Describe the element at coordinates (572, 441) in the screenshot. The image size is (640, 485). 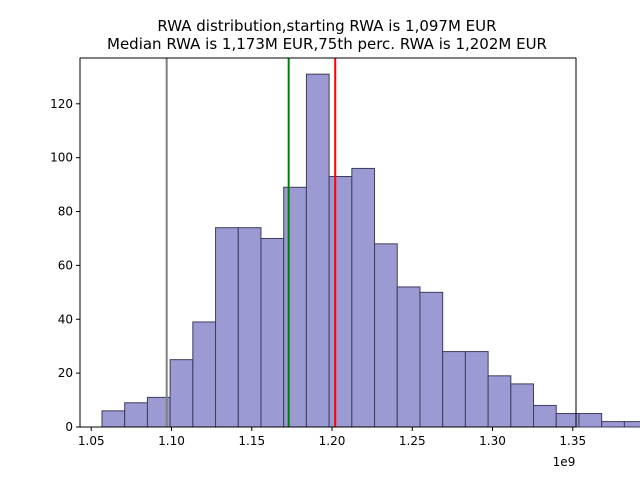
I see `x-tick-label: 1.35` at that location.